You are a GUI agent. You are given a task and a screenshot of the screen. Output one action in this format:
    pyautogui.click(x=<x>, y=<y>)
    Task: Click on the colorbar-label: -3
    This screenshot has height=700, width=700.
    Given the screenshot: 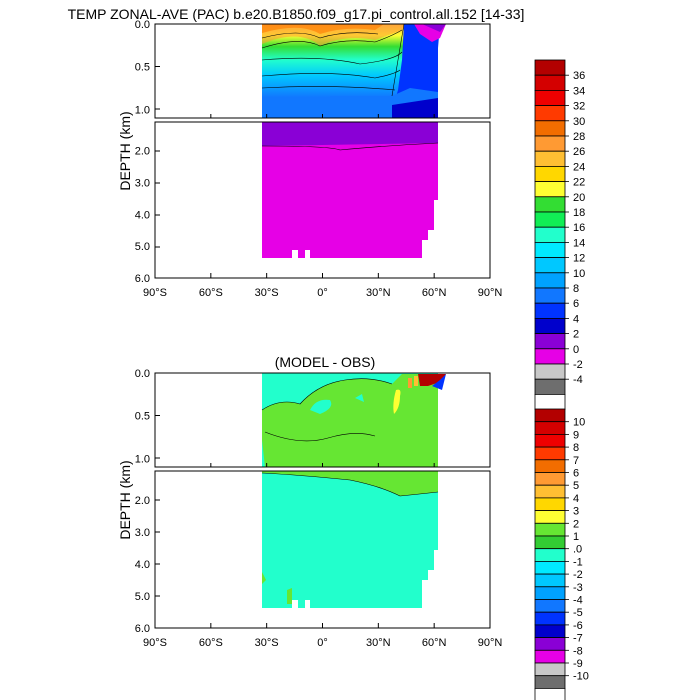 What is the action you would take?
    pyautogui.click(x=578, y=588)
    